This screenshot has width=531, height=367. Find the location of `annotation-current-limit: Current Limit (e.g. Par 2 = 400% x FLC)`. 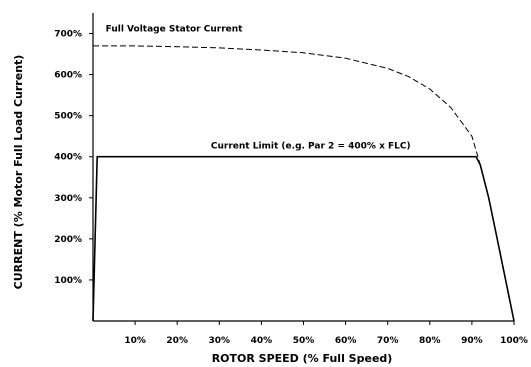

annotation-current-limit: Current Limit (e.g. Par 2 = 400% x FLC) is located at coordinates (311, 147).